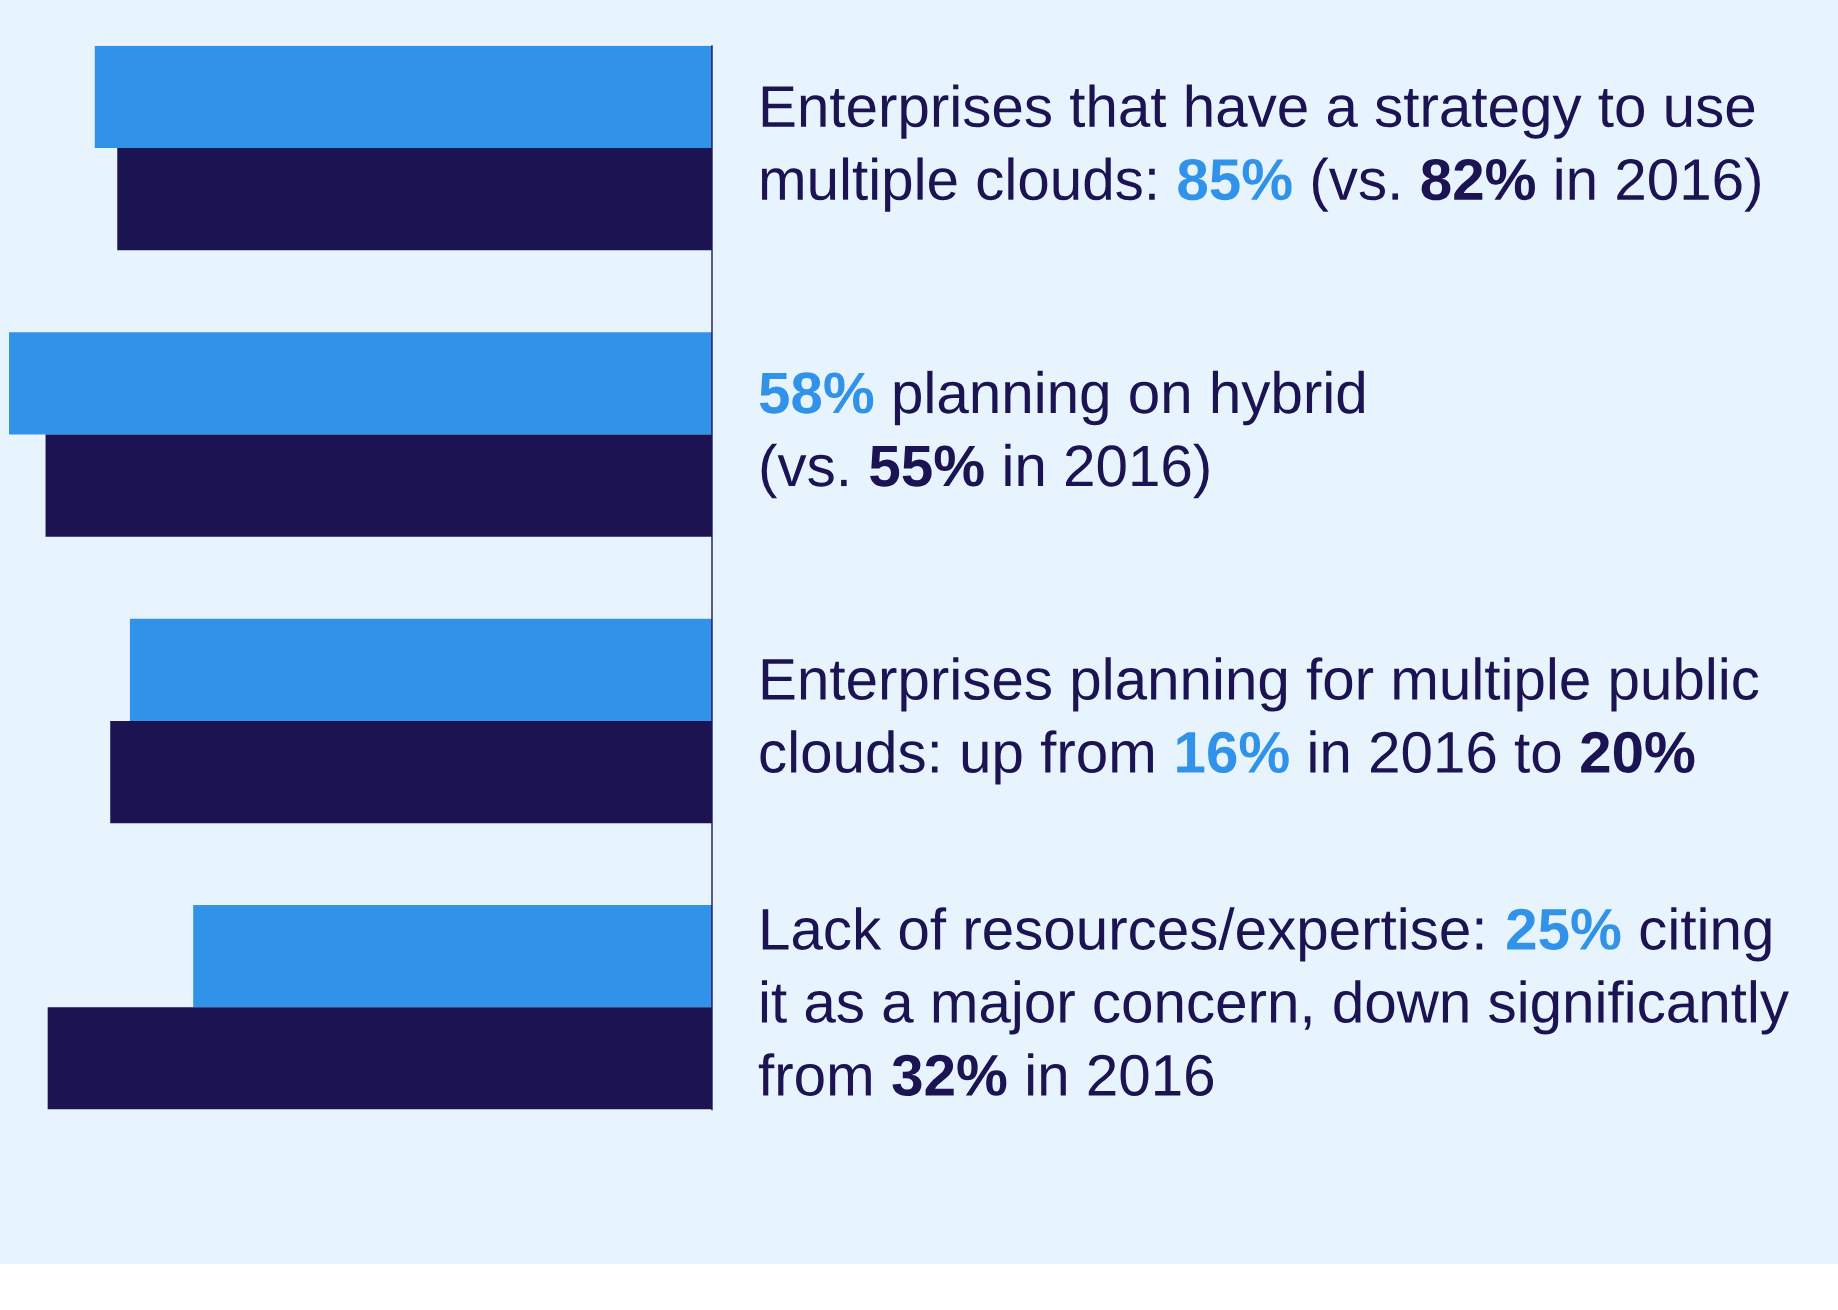  What do you see at coordinates (1061, 434) in the screenshot?
I see `y-tick-label: 58% planning on hybrid (vs. 55% in 2016)` at bounding box center [1061, 434].